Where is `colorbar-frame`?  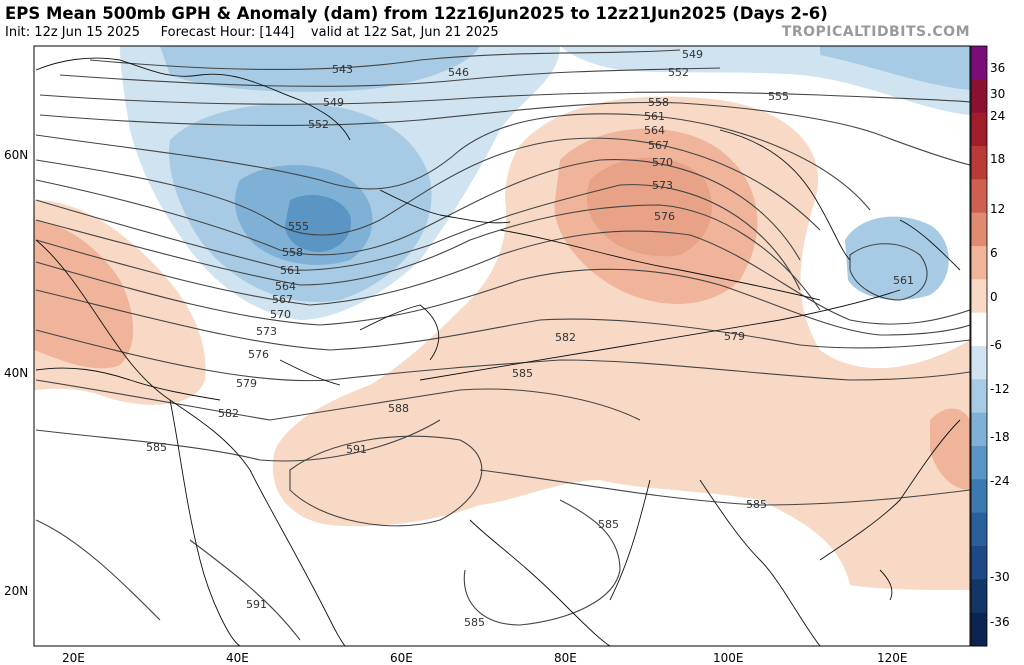
colorbar-frame is located at coordinates (979, 346).